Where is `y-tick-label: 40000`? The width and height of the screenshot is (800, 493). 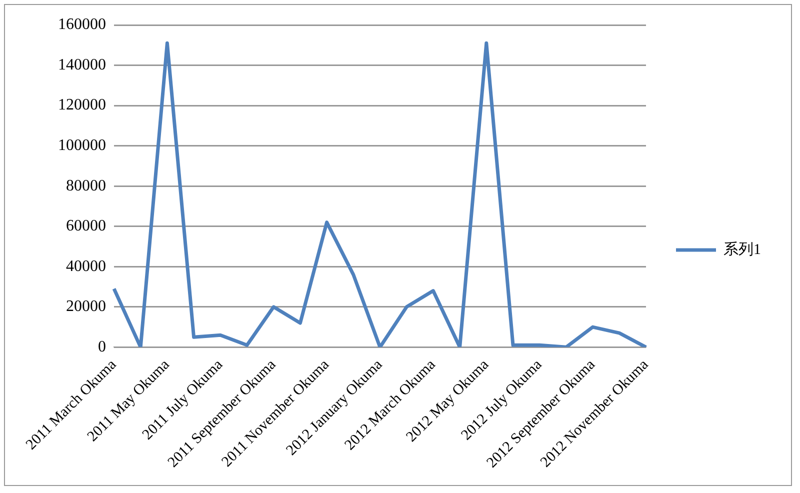
y-tick-label: 40000 is located at coordinates (86, 266).